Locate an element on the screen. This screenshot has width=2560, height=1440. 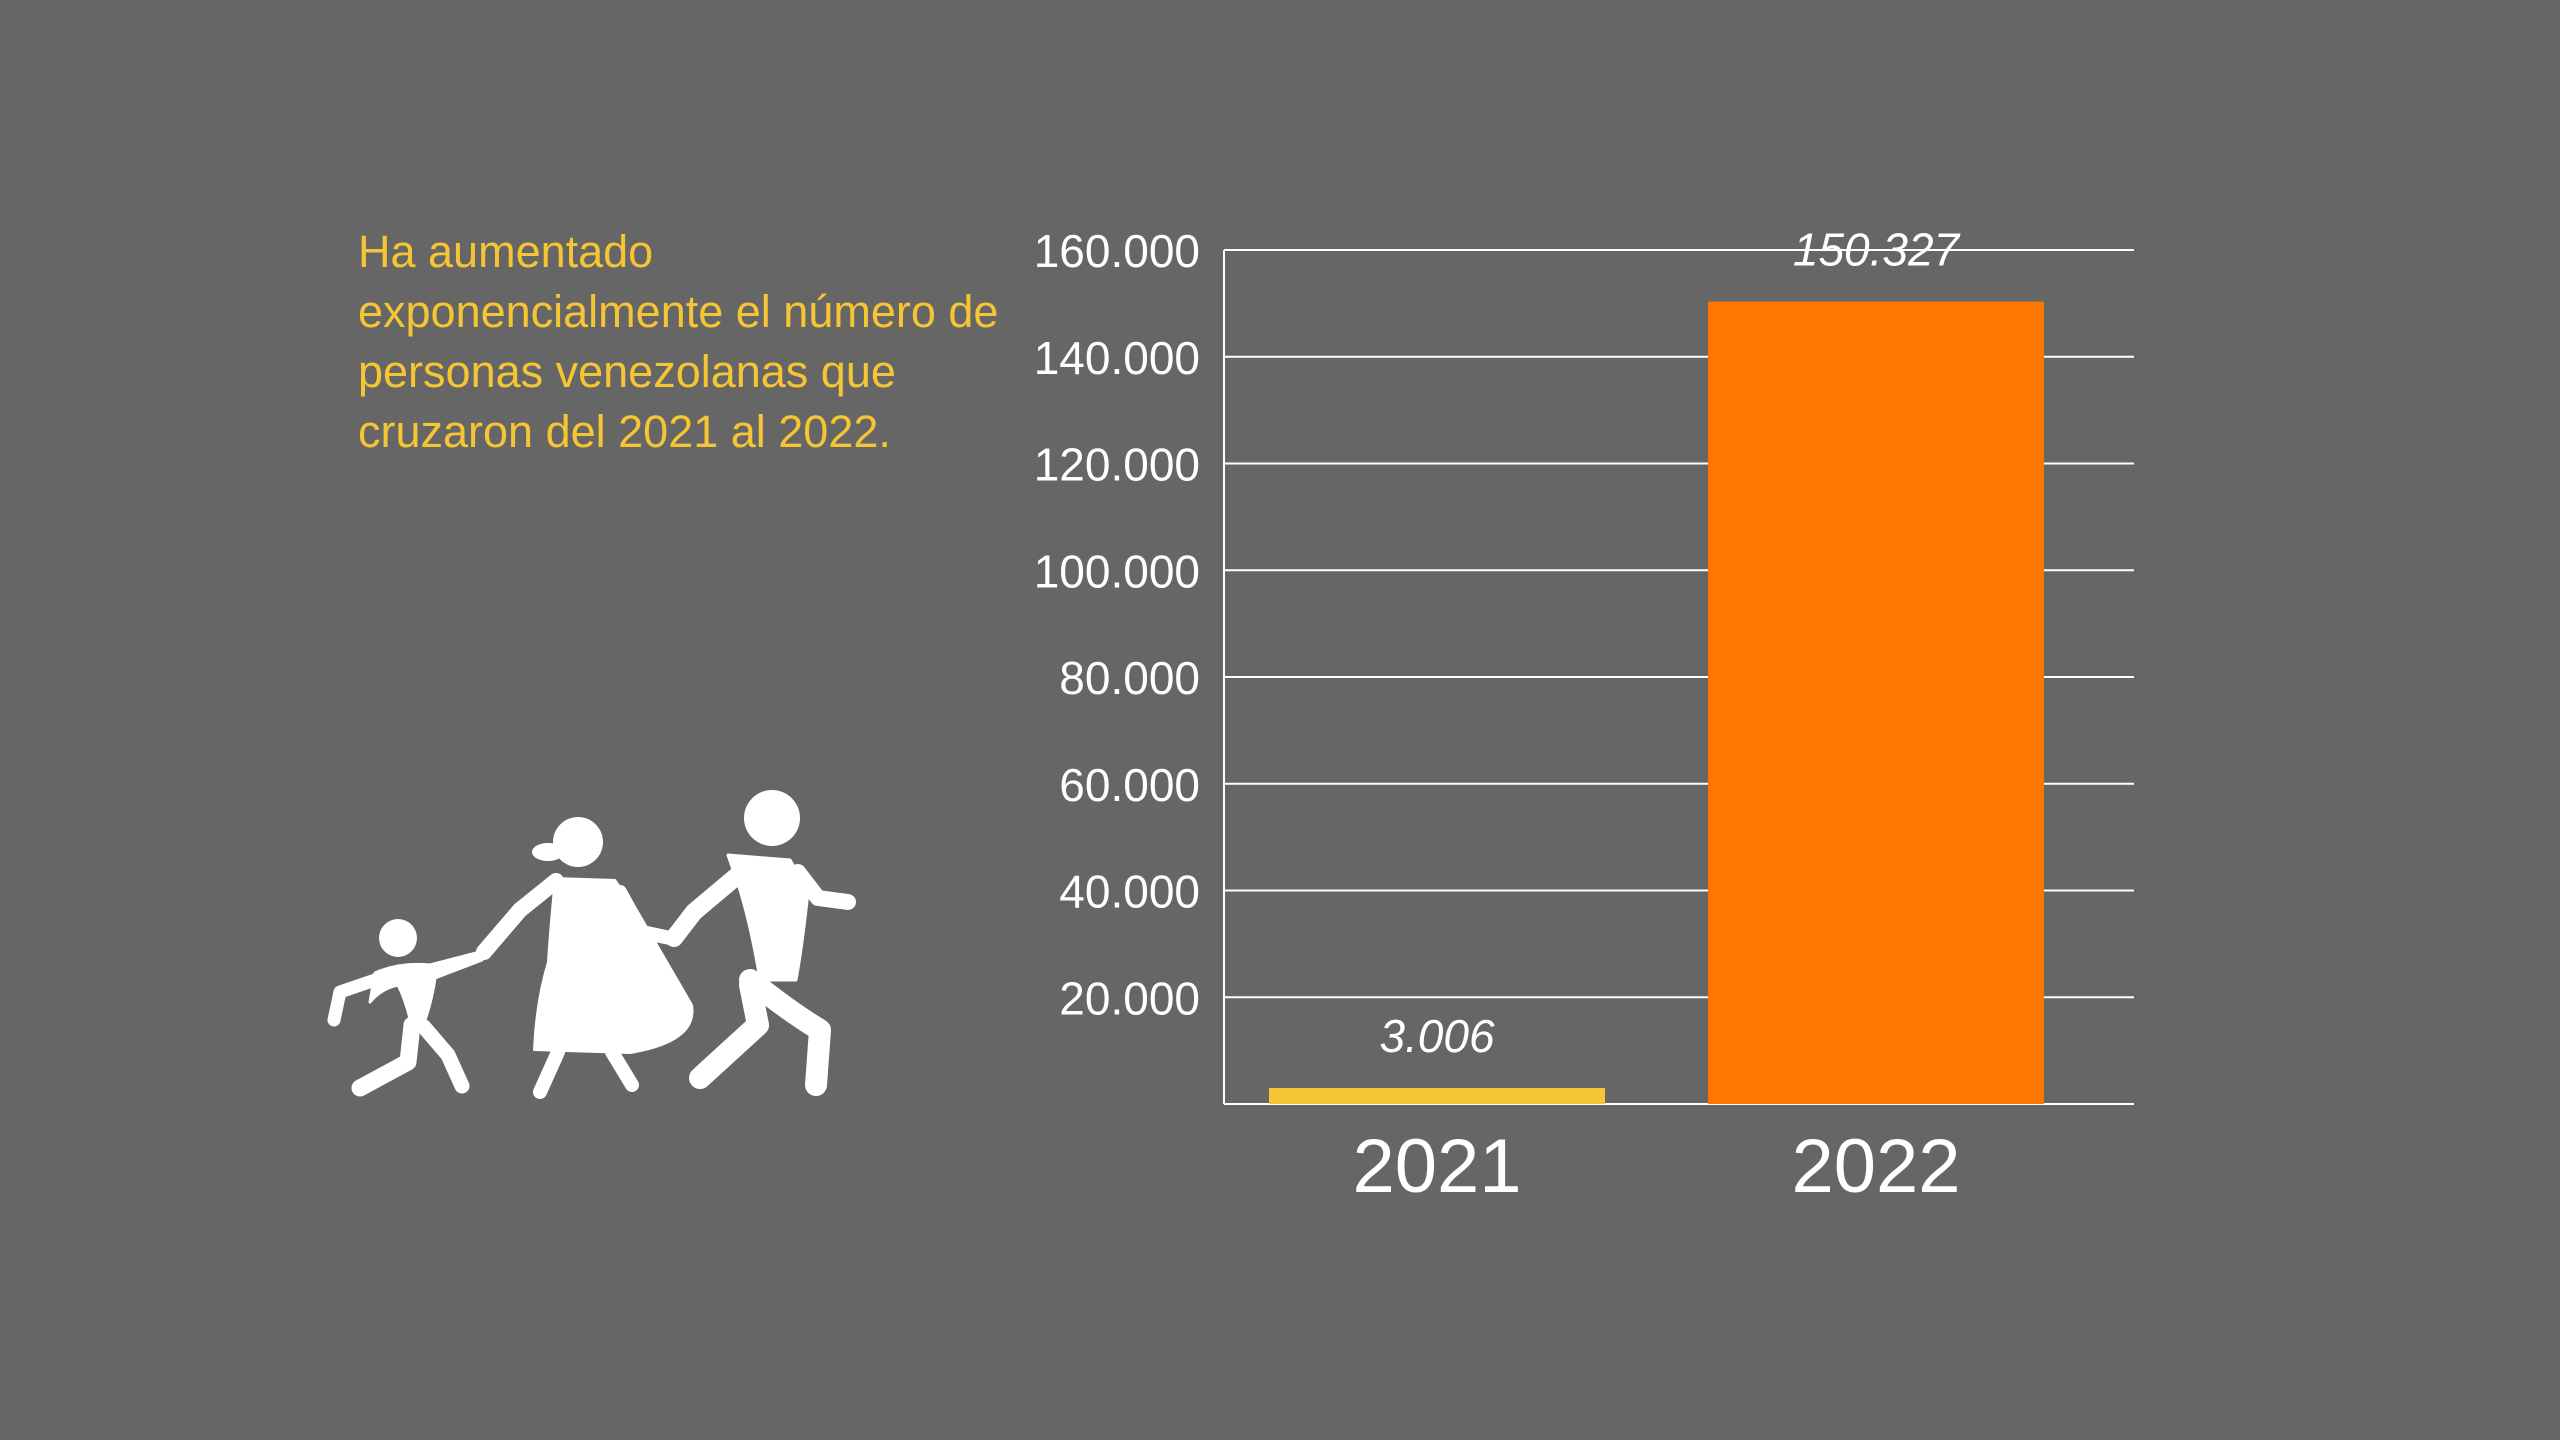
data-label: 3.006 is located at coordinates (1437, 1036).